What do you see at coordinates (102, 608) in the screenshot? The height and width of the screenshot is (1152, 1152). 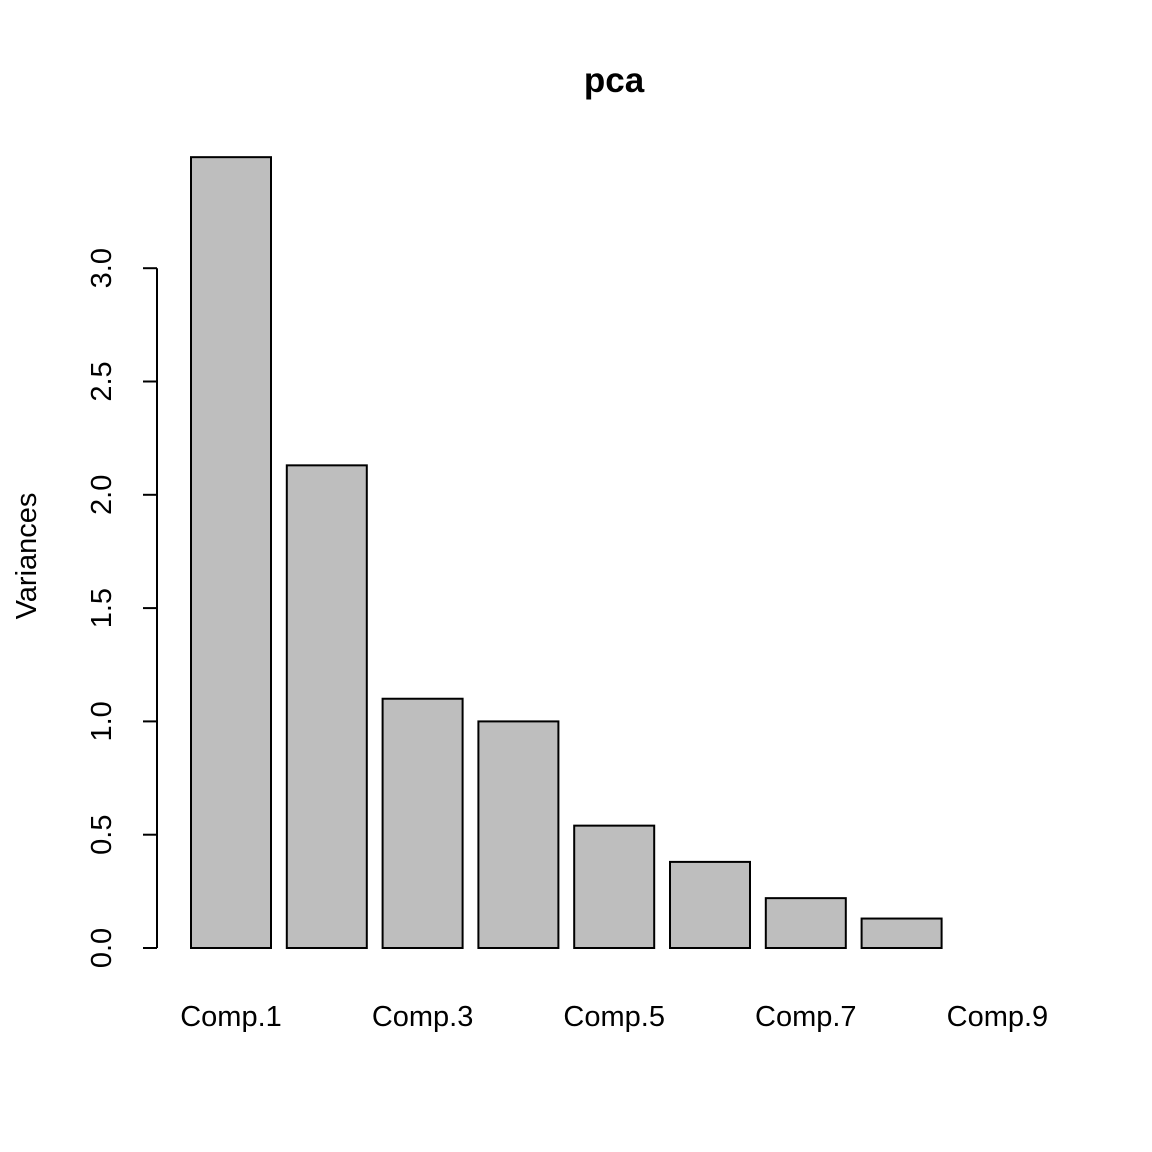 I see `y-tick-label: 1.5` at bounding box center [102, 608].